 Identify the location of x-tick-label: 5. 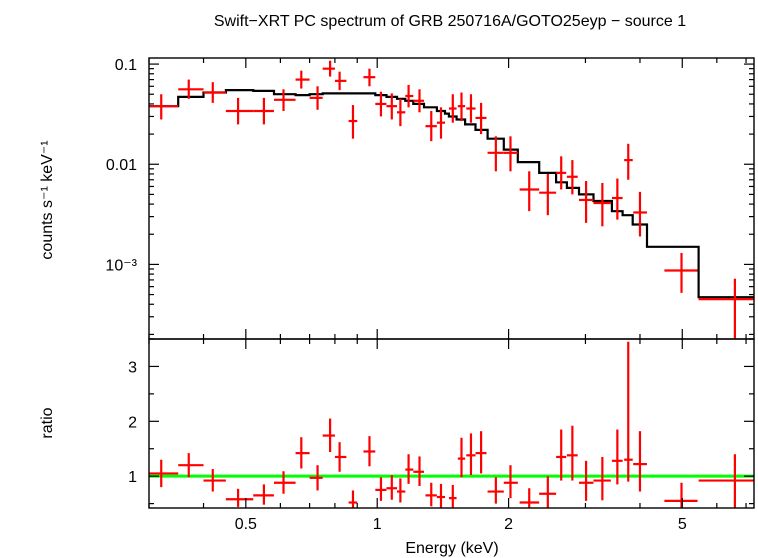
(682, 524).